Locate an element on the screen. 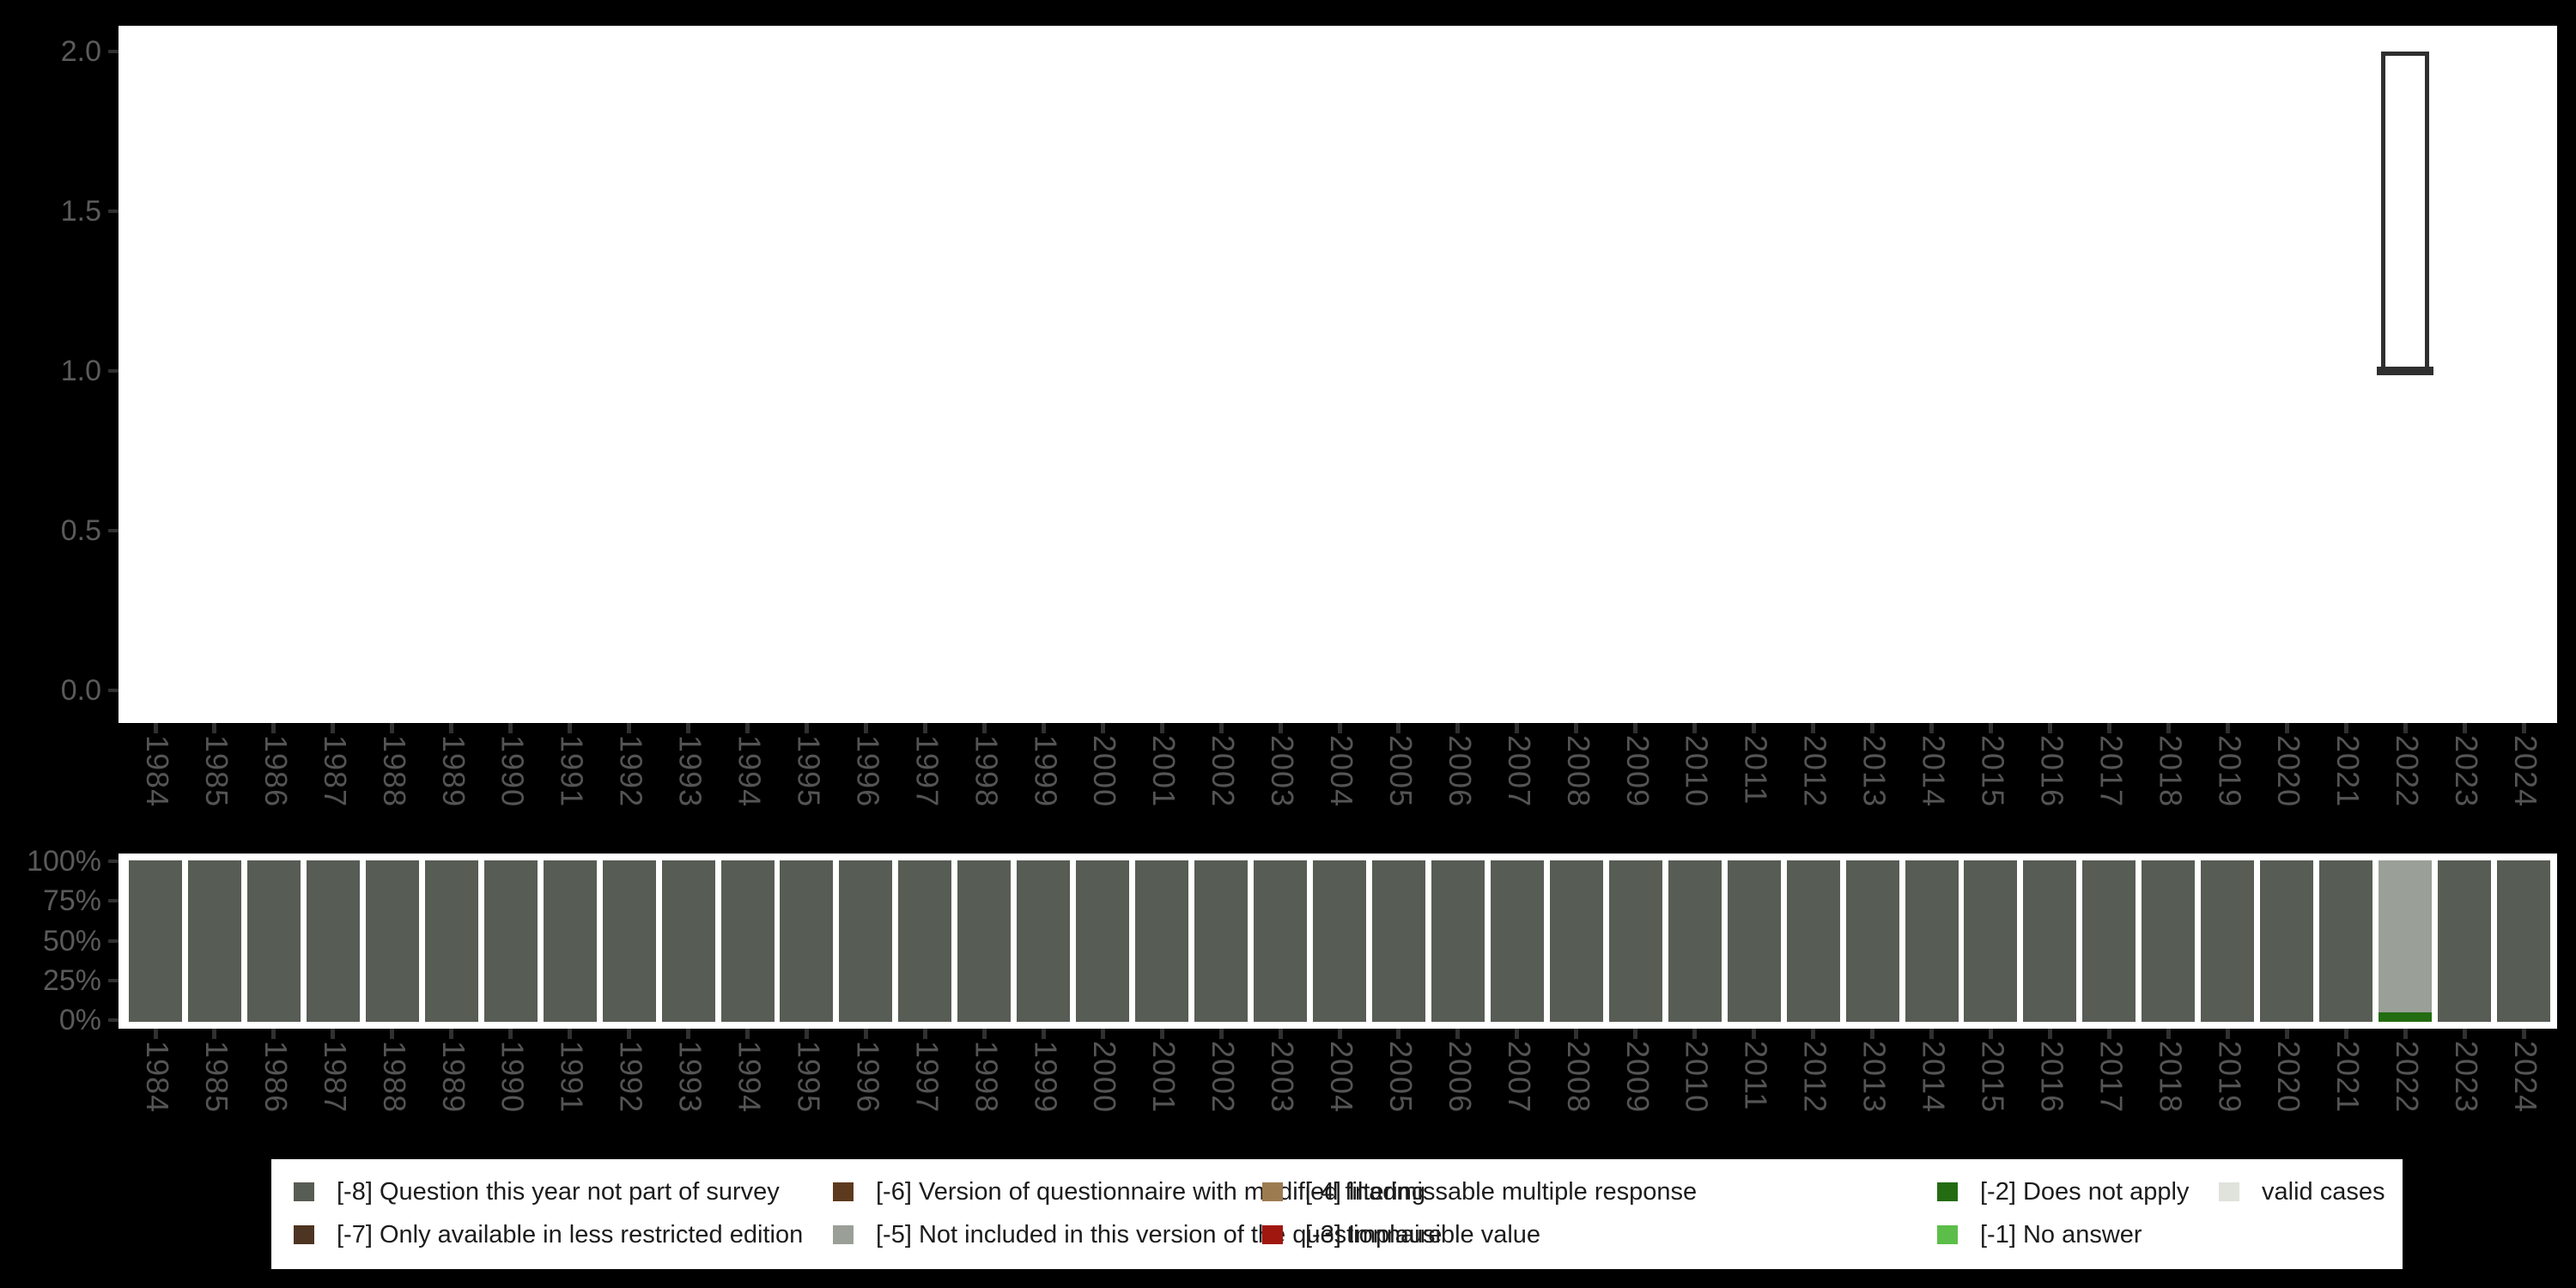 The width and height of the screenshot is (2576, 1288). legend-label: [-2] Does not apply is located at coordinates (2085, 1192).